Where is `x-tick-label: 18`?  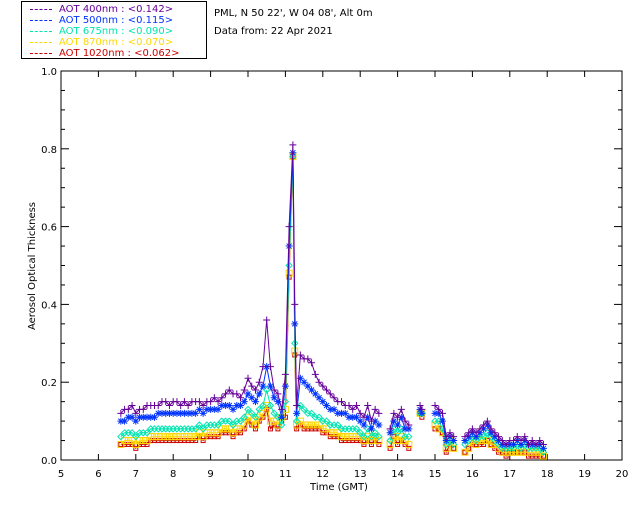
x-tick-label: 18 is located at coordinates (547, 474).